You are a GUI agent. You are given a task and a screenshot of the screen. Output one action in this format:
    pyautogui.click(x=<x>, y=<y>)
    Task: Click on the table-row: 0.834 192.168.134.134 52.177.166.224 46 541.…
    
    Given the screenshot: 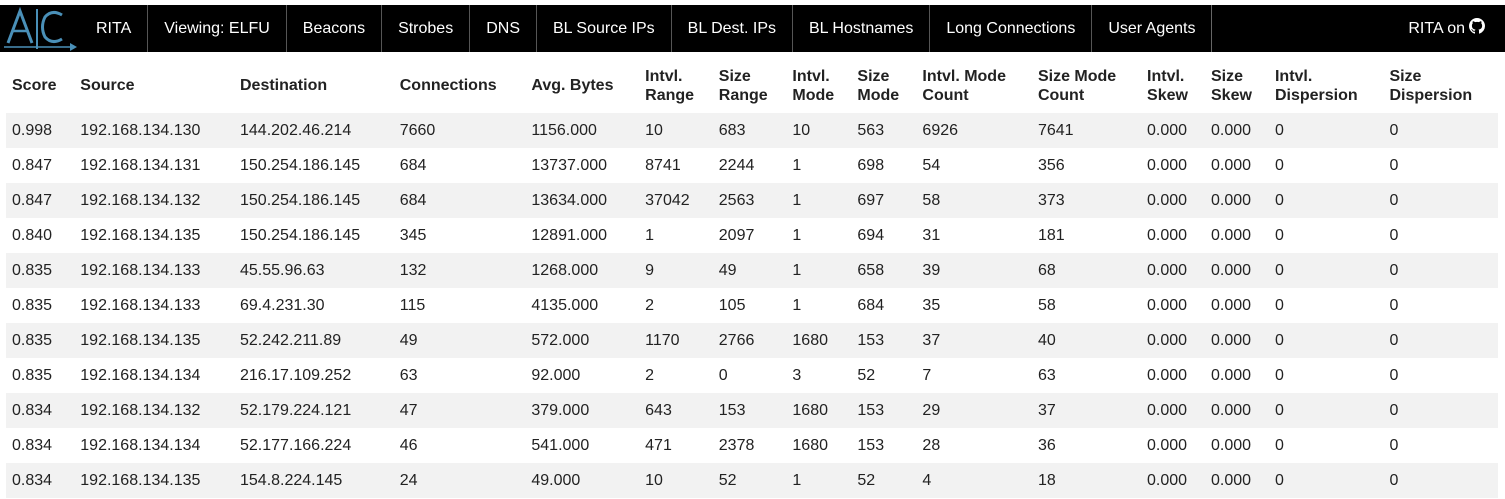 What is the action you would take?
    pyautogui.click(x=752, y=445)
    